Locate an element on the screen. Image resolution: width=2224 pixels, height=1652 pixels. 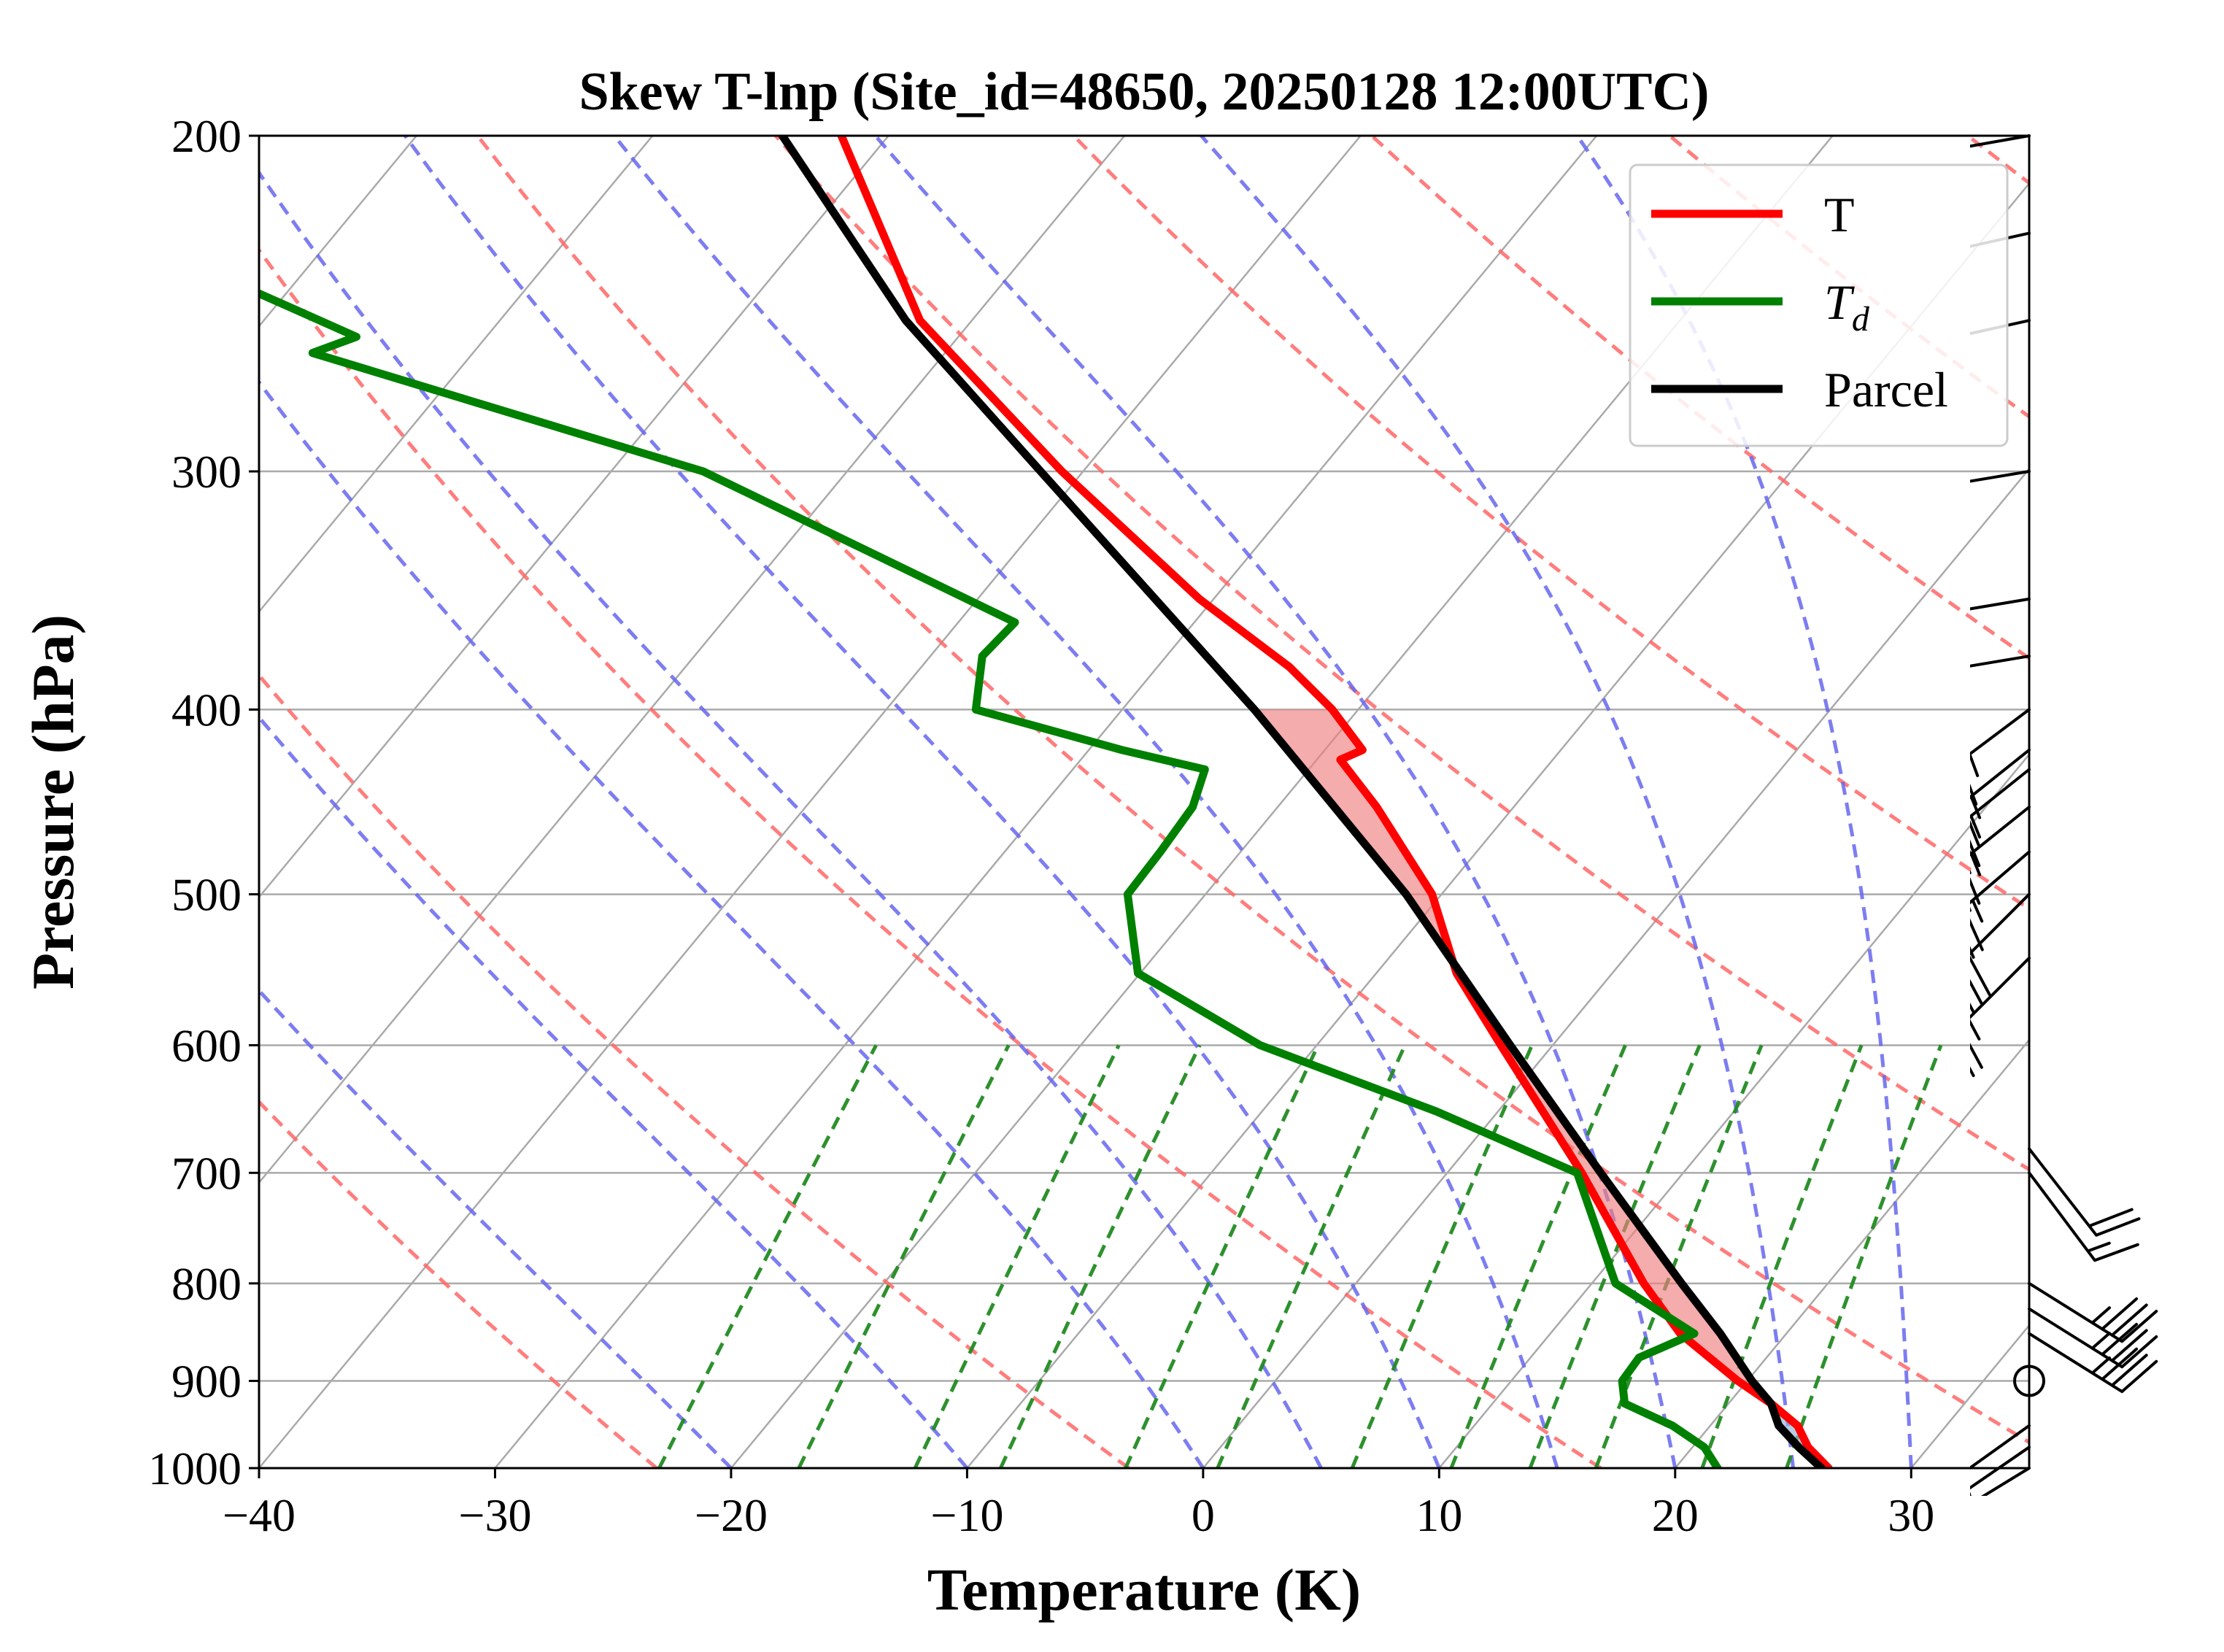
y-tick-label: 700 is located at coordinates (206, 1173).